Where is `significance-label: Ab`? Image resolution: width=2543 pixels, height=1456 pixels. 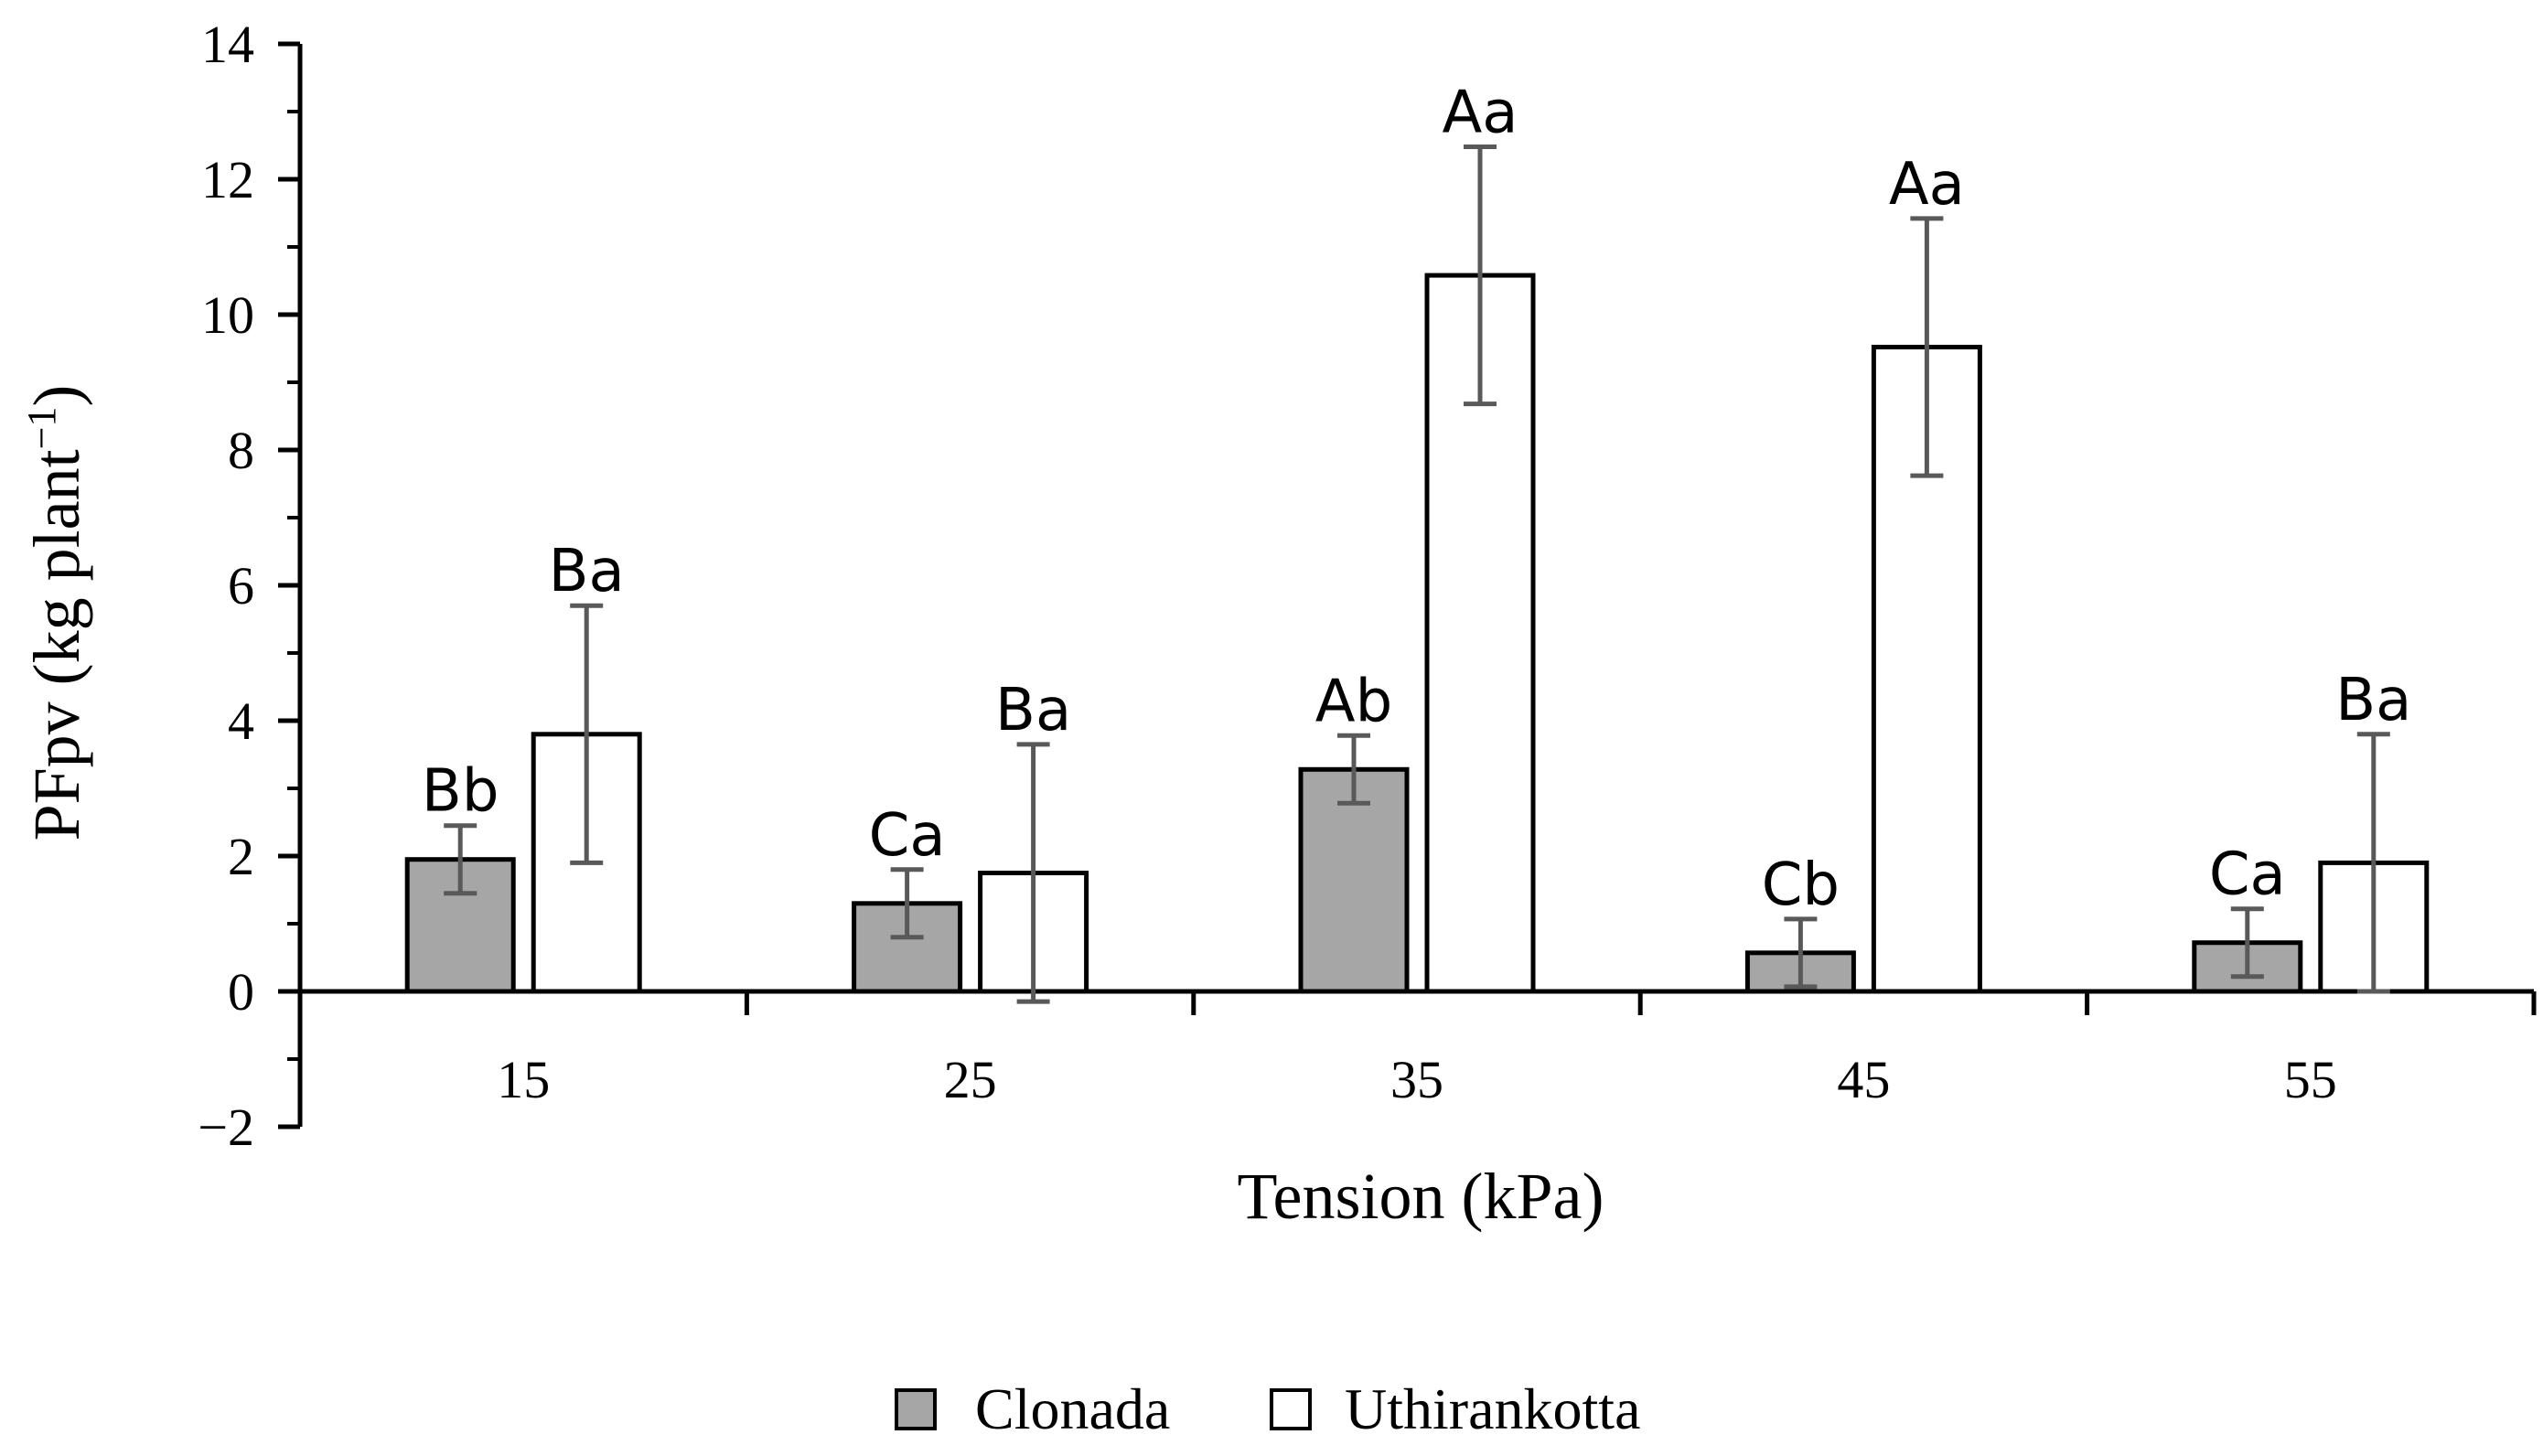 significance-label: Ab is located at coordinates (1353, 701).